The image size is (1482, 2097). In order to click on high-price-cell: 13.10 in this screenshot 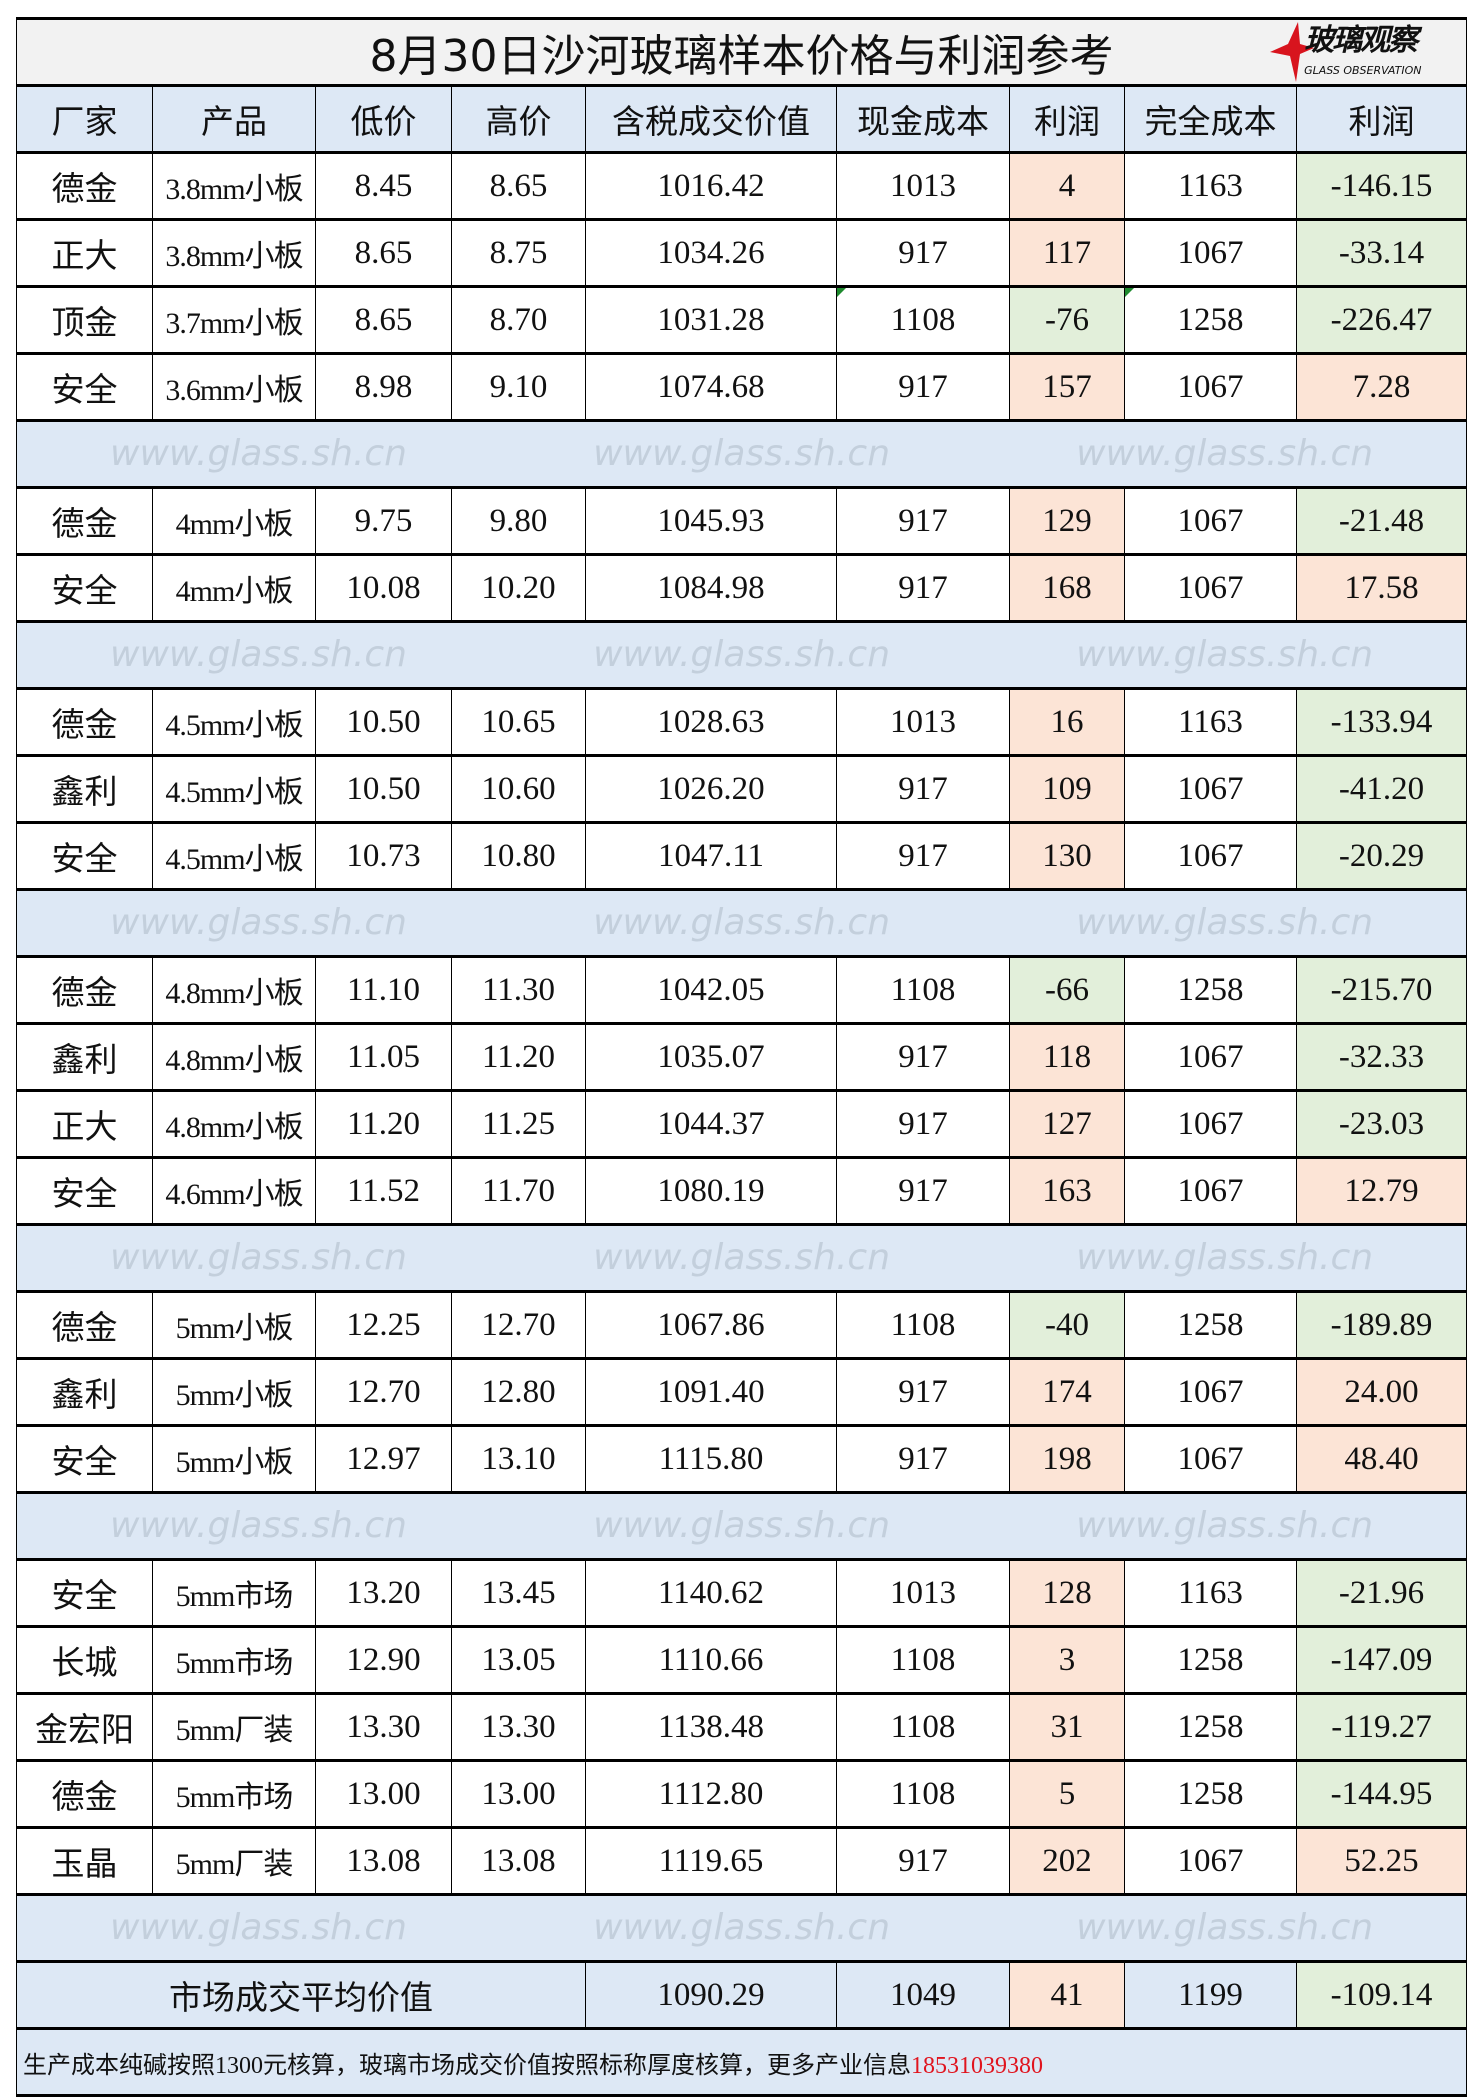, I will do `click(518, 1459)`.